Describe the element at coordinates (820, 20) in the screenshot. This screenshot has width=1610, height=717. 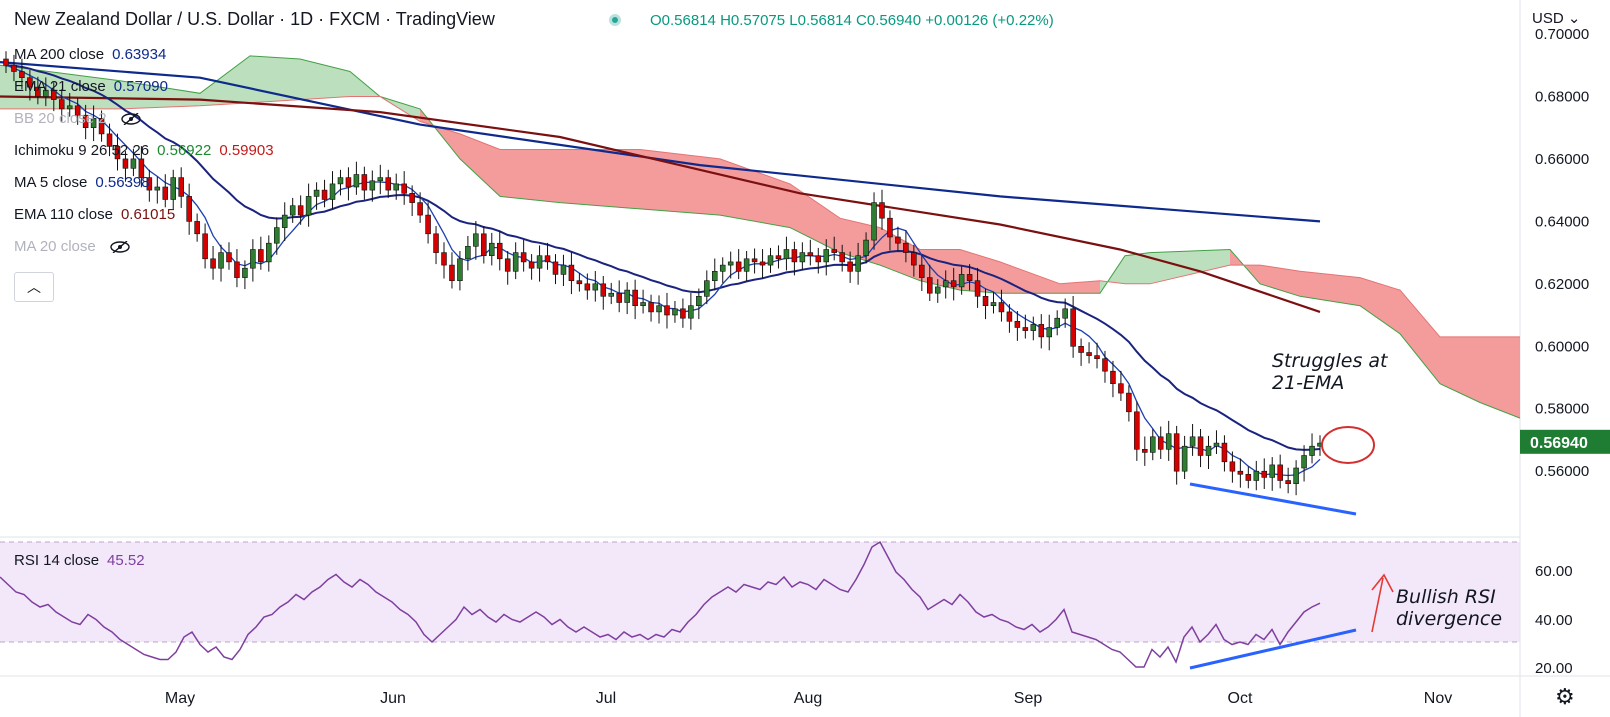
I see `low-value: L0.56814` at that location.